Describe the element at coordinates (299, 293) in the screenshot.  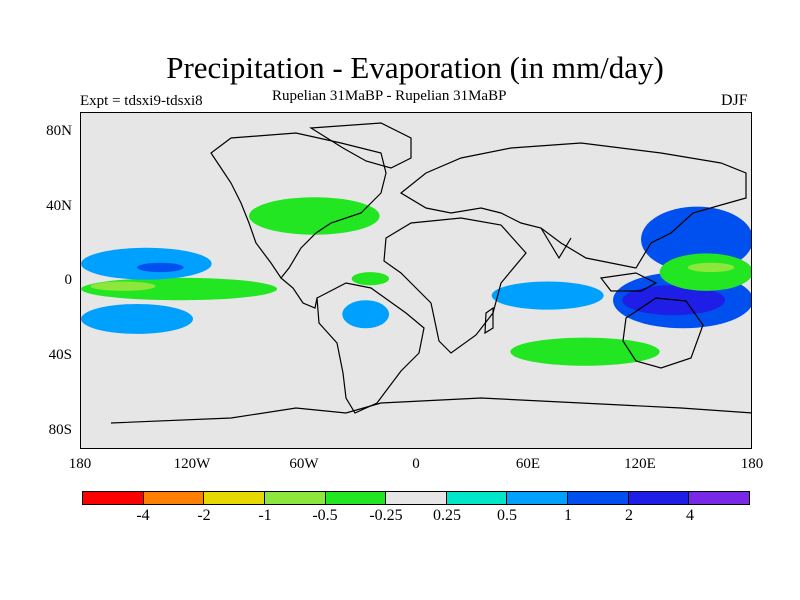
I see `coast-central-america` at that location.